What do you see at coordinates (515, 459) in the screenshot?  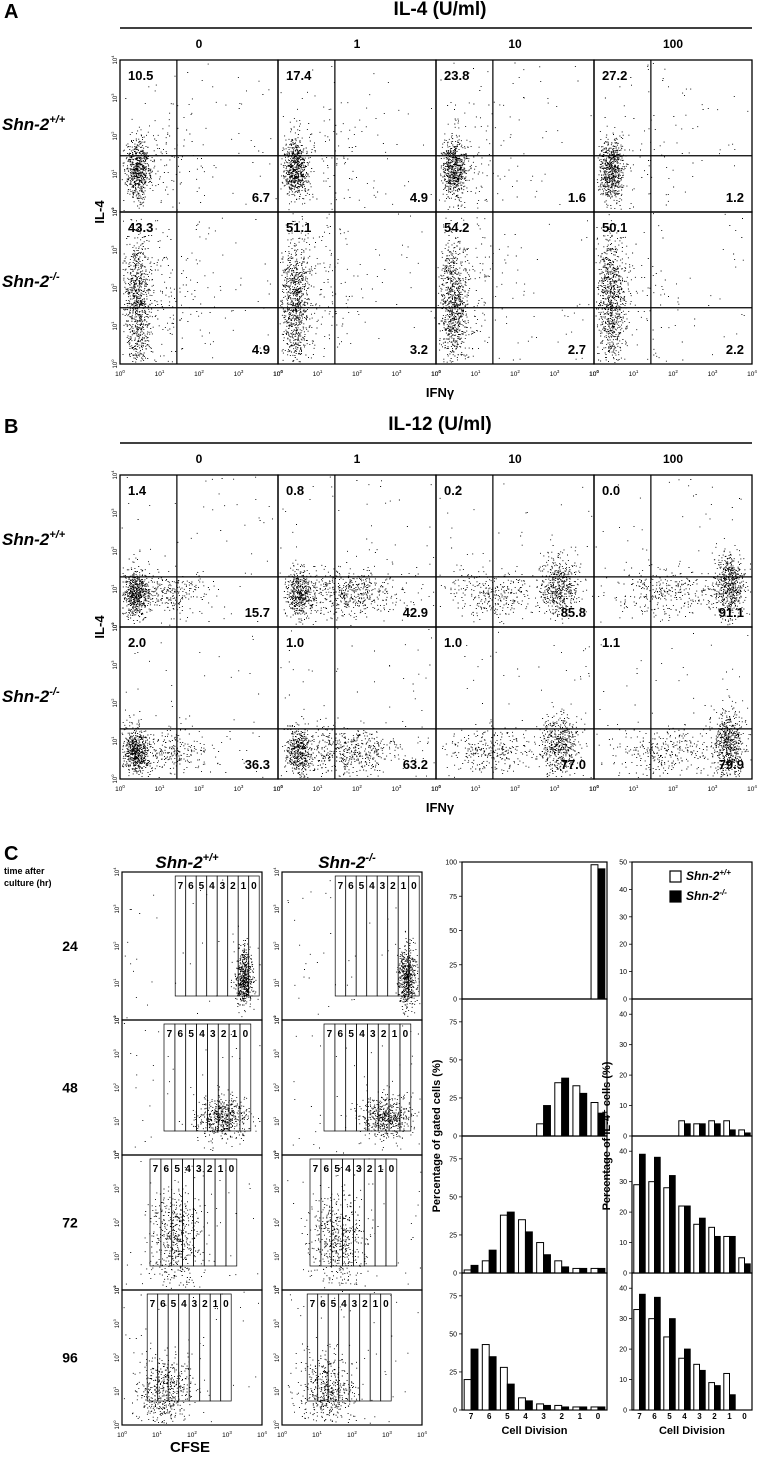 I see `column-header: 10` at bounding box center [515, 459].